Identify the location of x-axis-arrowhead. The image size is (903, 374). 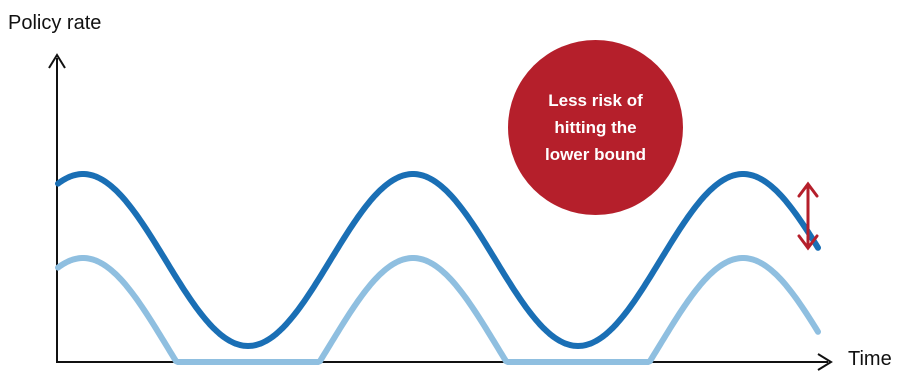
(825, 362).